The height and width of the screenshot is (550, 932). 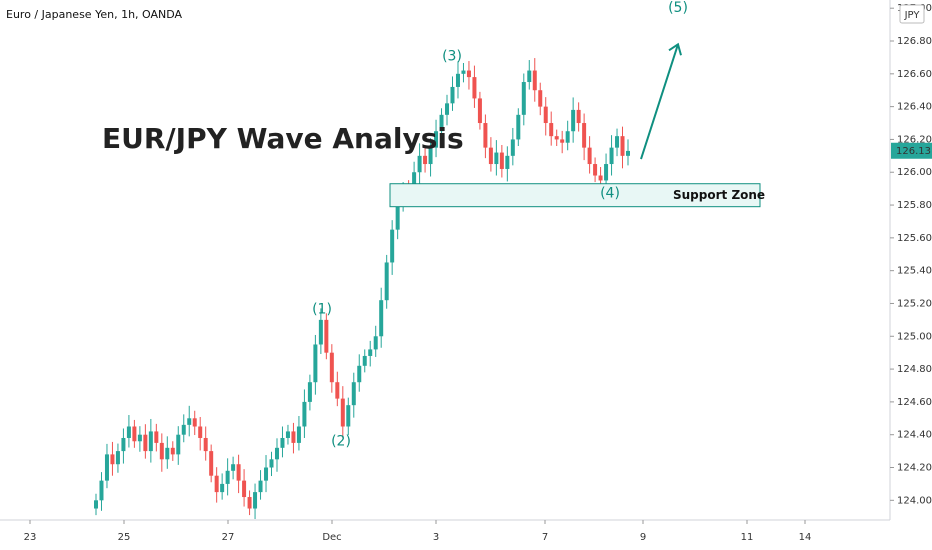 What do you see at coordinates (341, 441) in the screenshot?
I see `wave-label: (2)` at bounding box center [341, 441].